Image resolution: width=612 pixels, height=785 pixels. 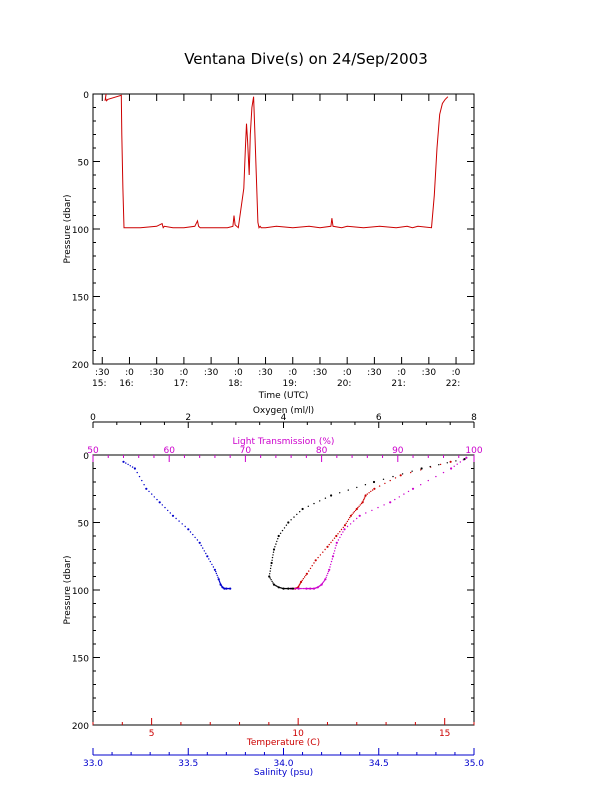 I want to click on panel1-xtick-label-minute: :0, so click(x=456, y=373).